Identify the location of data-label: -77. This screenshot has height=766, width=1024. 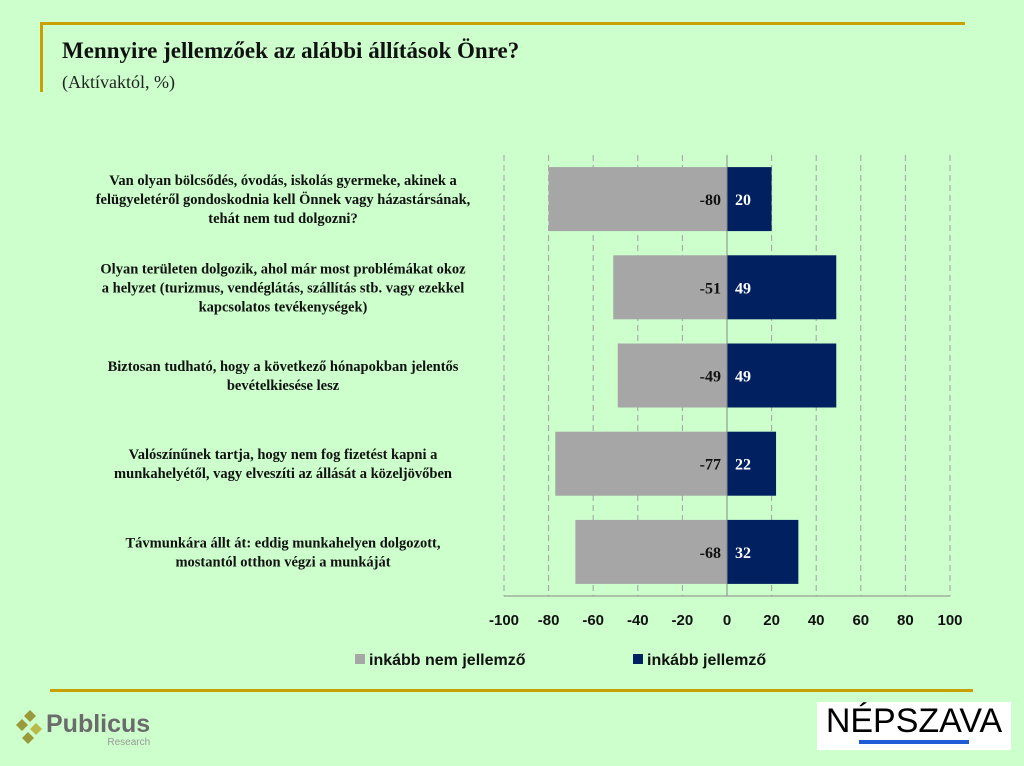
(710, 465).